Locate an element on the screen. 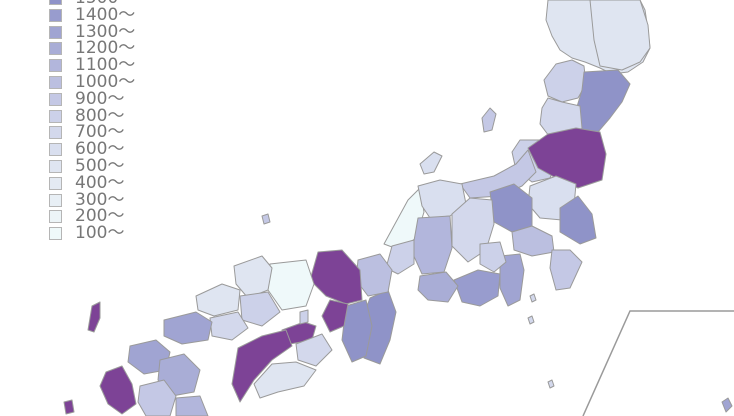  legend-label: 1400〜 is located at coordinates (105, 14).